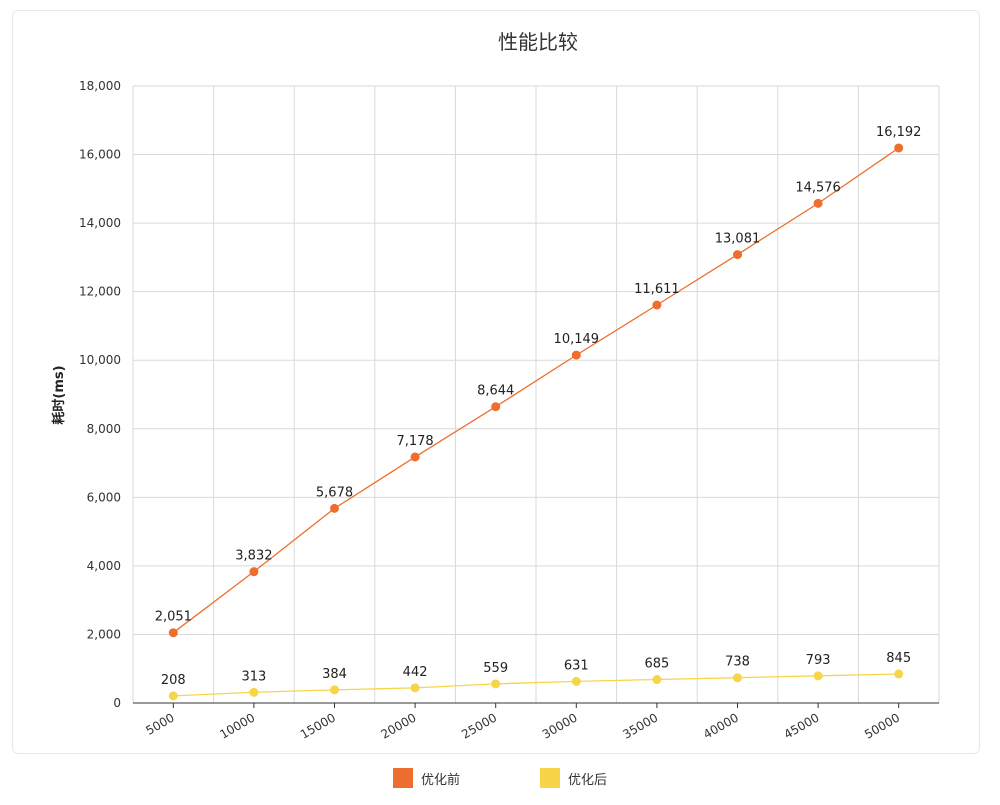  I want to click on data-label: 8,644, so click(495, 391).